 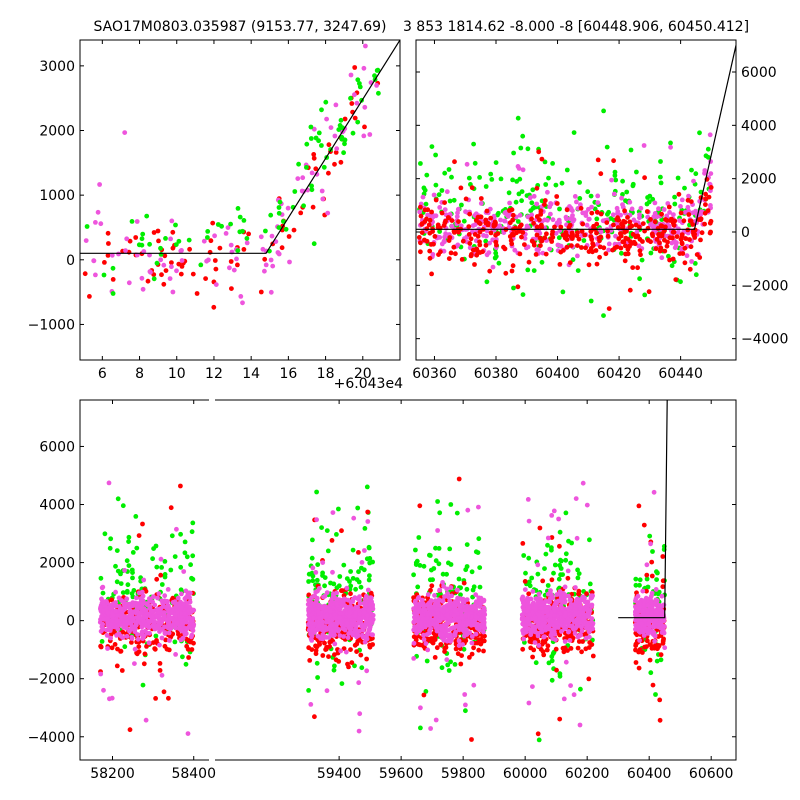 I want to click on x-tick-label: 6, so click(x=102, y=374).